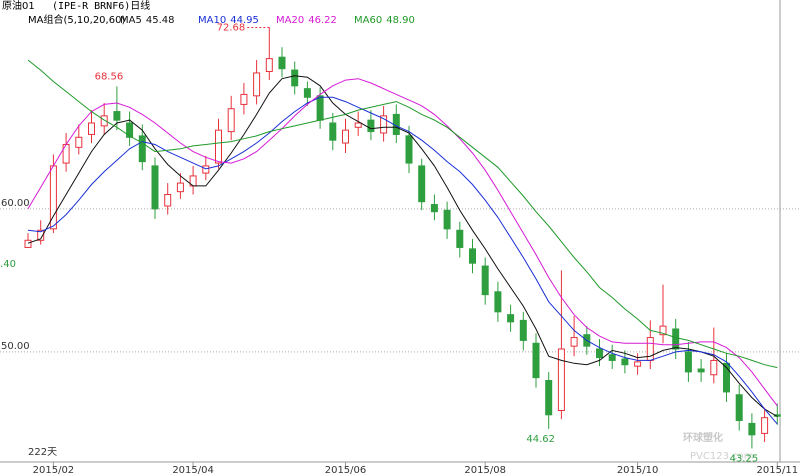 Image resolution: width=800 pixels, height=476 pixels. I want to click on title: 原油01, so click(18, 6).